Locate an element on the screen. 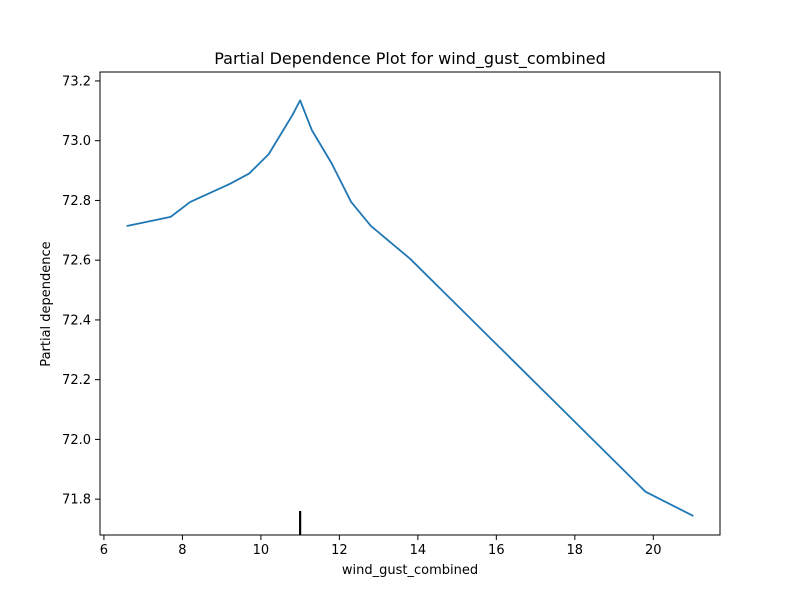 Image resolution: width=800 pixels, height=600 pixels. x-tick-label: 18 is located at coordinates (575, 550).